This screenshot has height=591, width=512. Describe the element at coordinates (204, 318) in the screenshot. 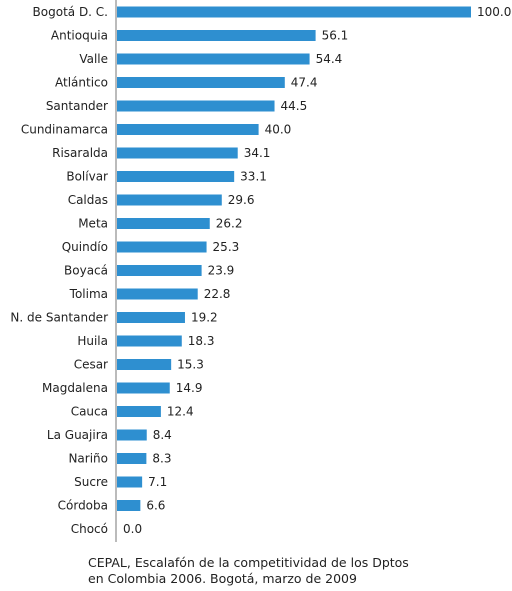

I see `value-label: 19.2` at that location.